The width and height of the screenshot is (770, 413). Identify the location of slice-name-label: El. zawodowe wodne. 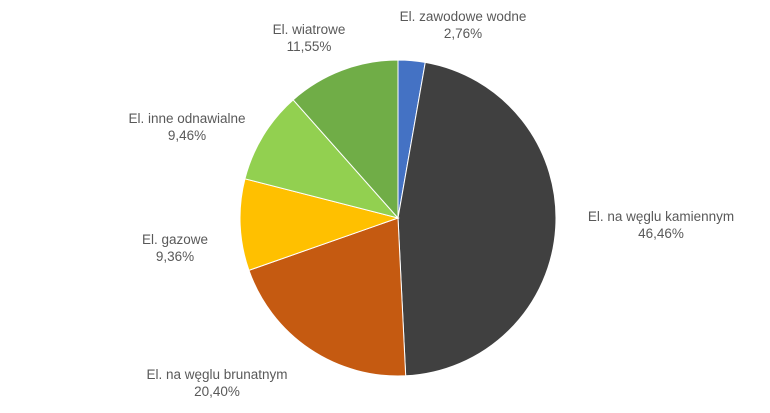
(463, 16).